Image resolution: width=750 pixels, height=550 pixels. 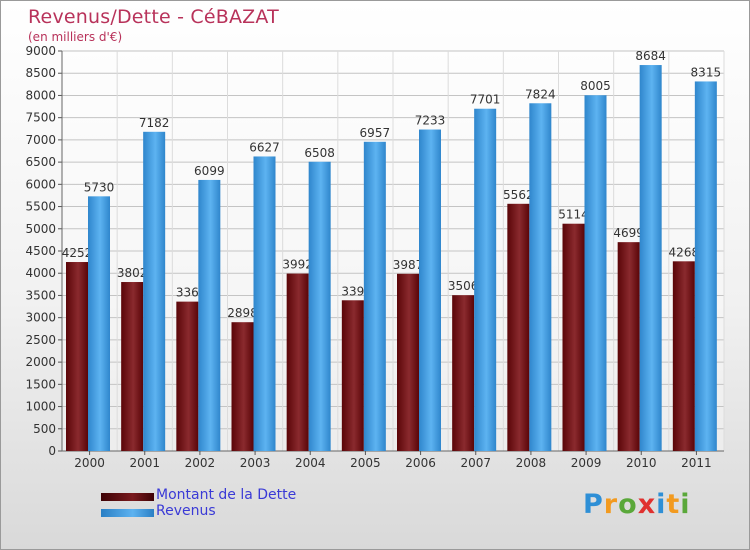 What do you see at coordinates (650, 56) in the screenshot?
I see `data-label-revenus: 8684` at bounding box center [650, 56].